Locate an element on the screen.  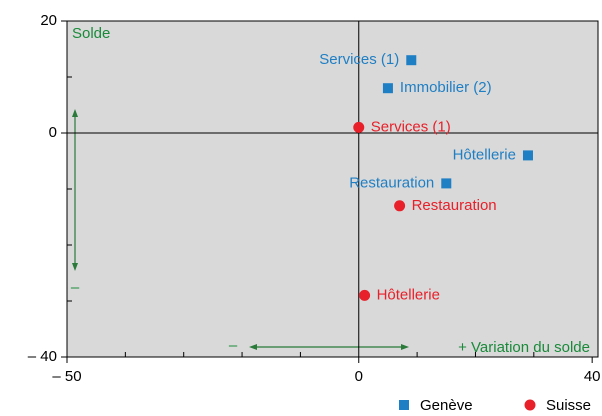
x-tick-label: 0 is located at coordinates (359, 376).